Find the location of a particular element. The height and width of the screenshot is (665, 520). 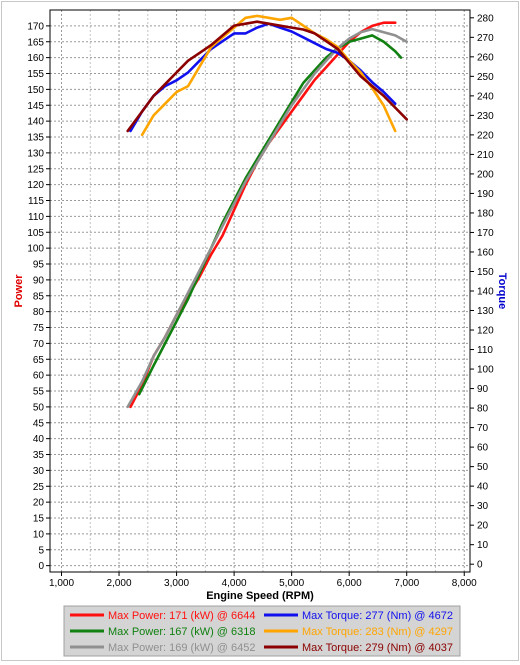

x-tick-label: 5,000 is located at coordinates (291, 583).